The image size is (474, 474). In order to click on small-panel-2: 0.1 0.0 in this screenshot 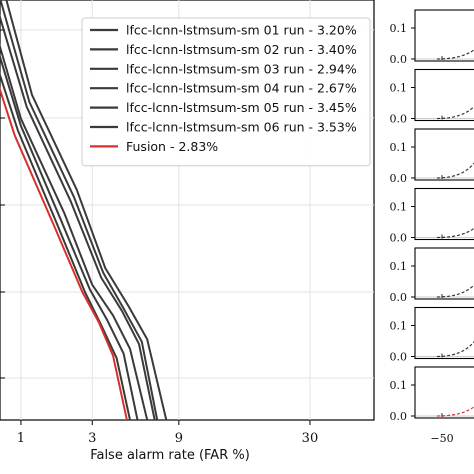, I will do `click(432, 97)`.